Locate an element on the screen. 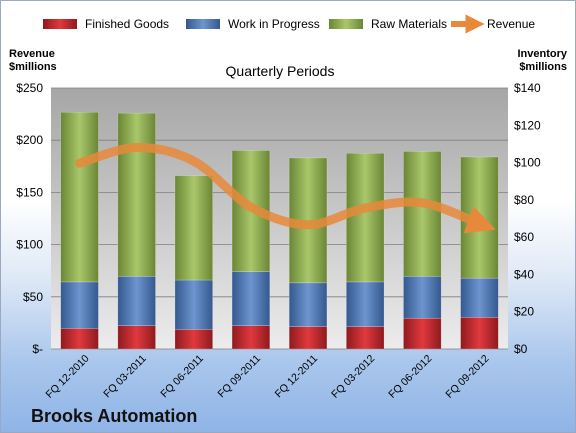 This screenshot has width=576, height=433. legend-label: Work in Progress is located at coordinates (274, 24).